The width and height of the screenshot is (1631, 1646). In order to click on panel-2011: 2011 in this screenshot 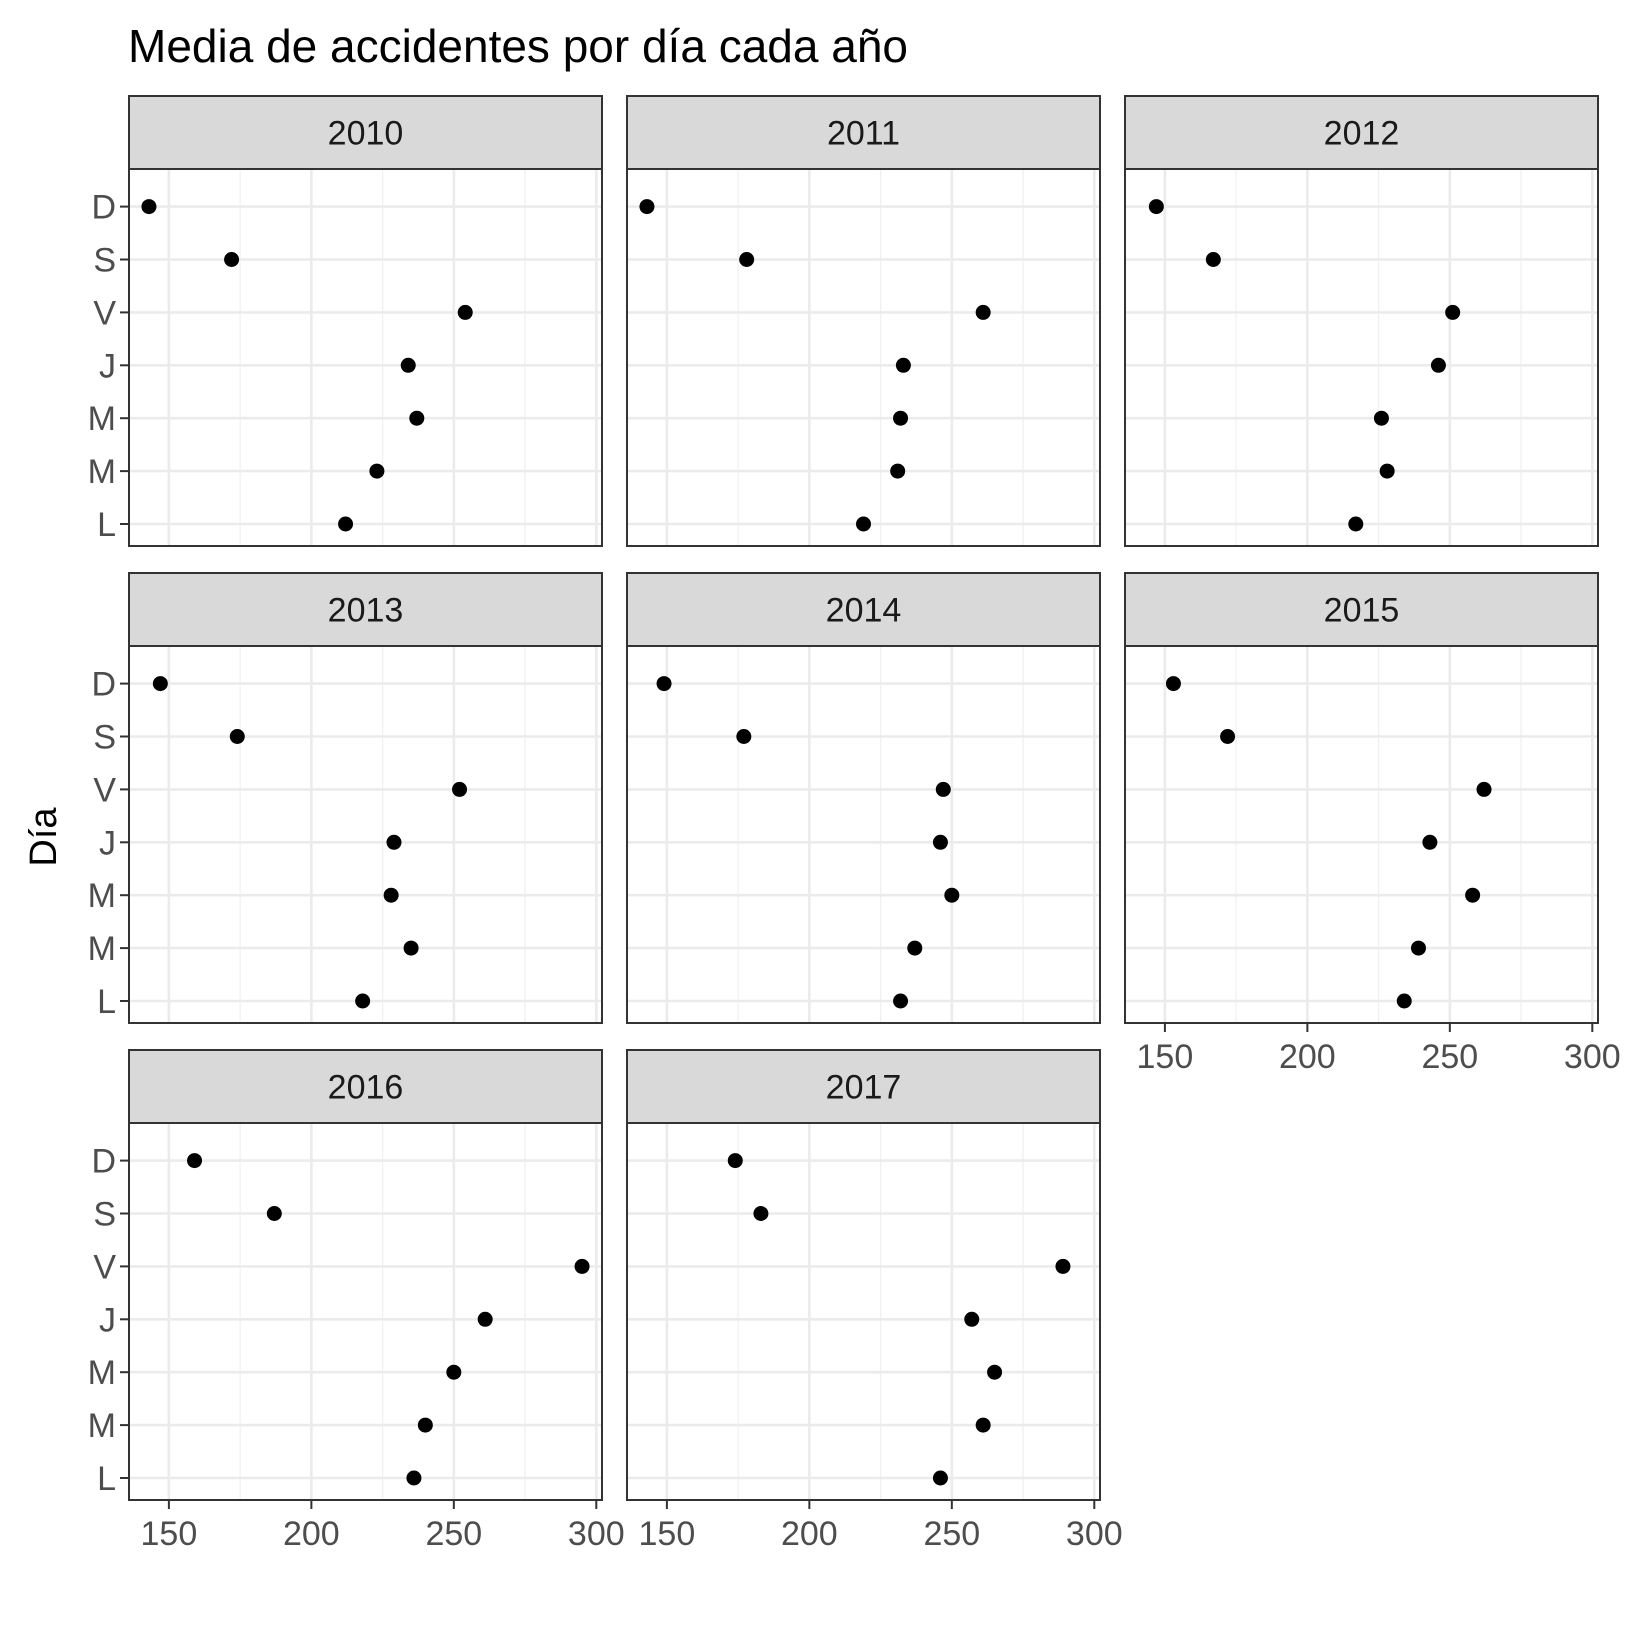, I will do `click(863, 321)`.